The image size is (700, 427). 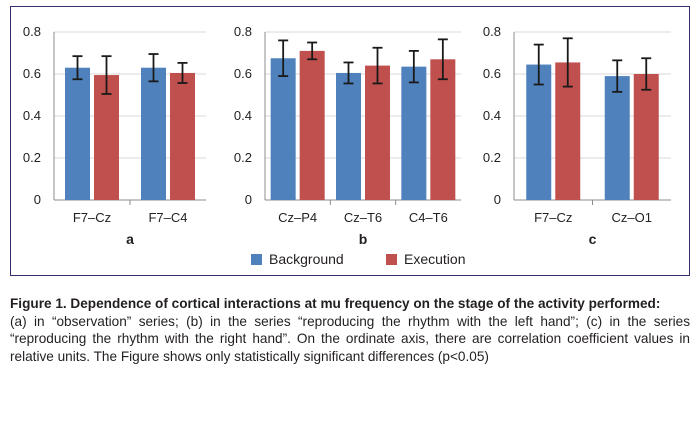 I want to click on legend-label-execution: Execution, so click(x=434, y=259).